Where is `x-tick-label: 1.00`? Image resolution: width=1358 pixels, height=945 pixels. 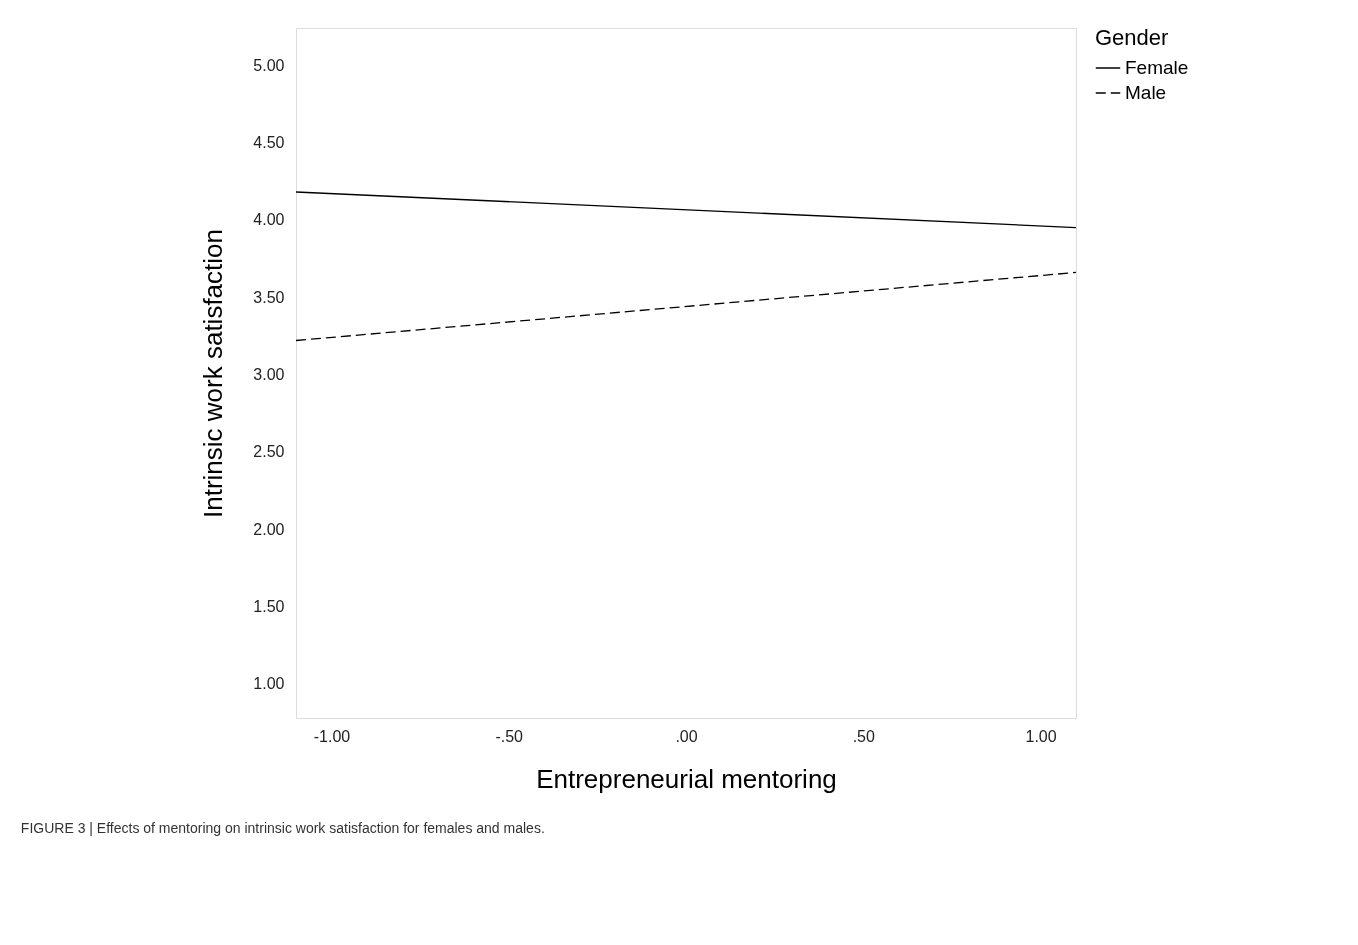
x-tick-label: 1.00 is located at coordinates (1041, 736).